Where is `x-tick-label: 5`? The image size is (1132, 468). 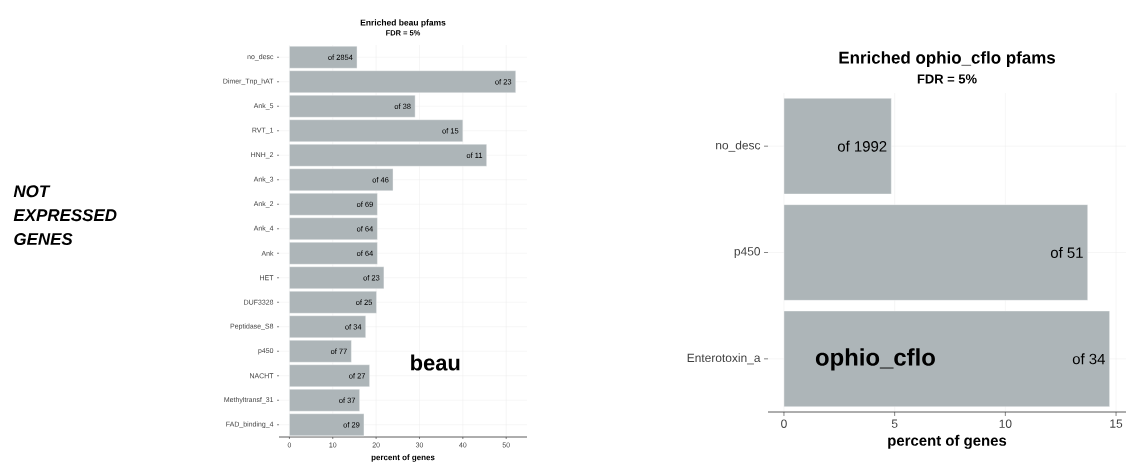 x-tick-label: 5 is located at coordinates (894, 423).